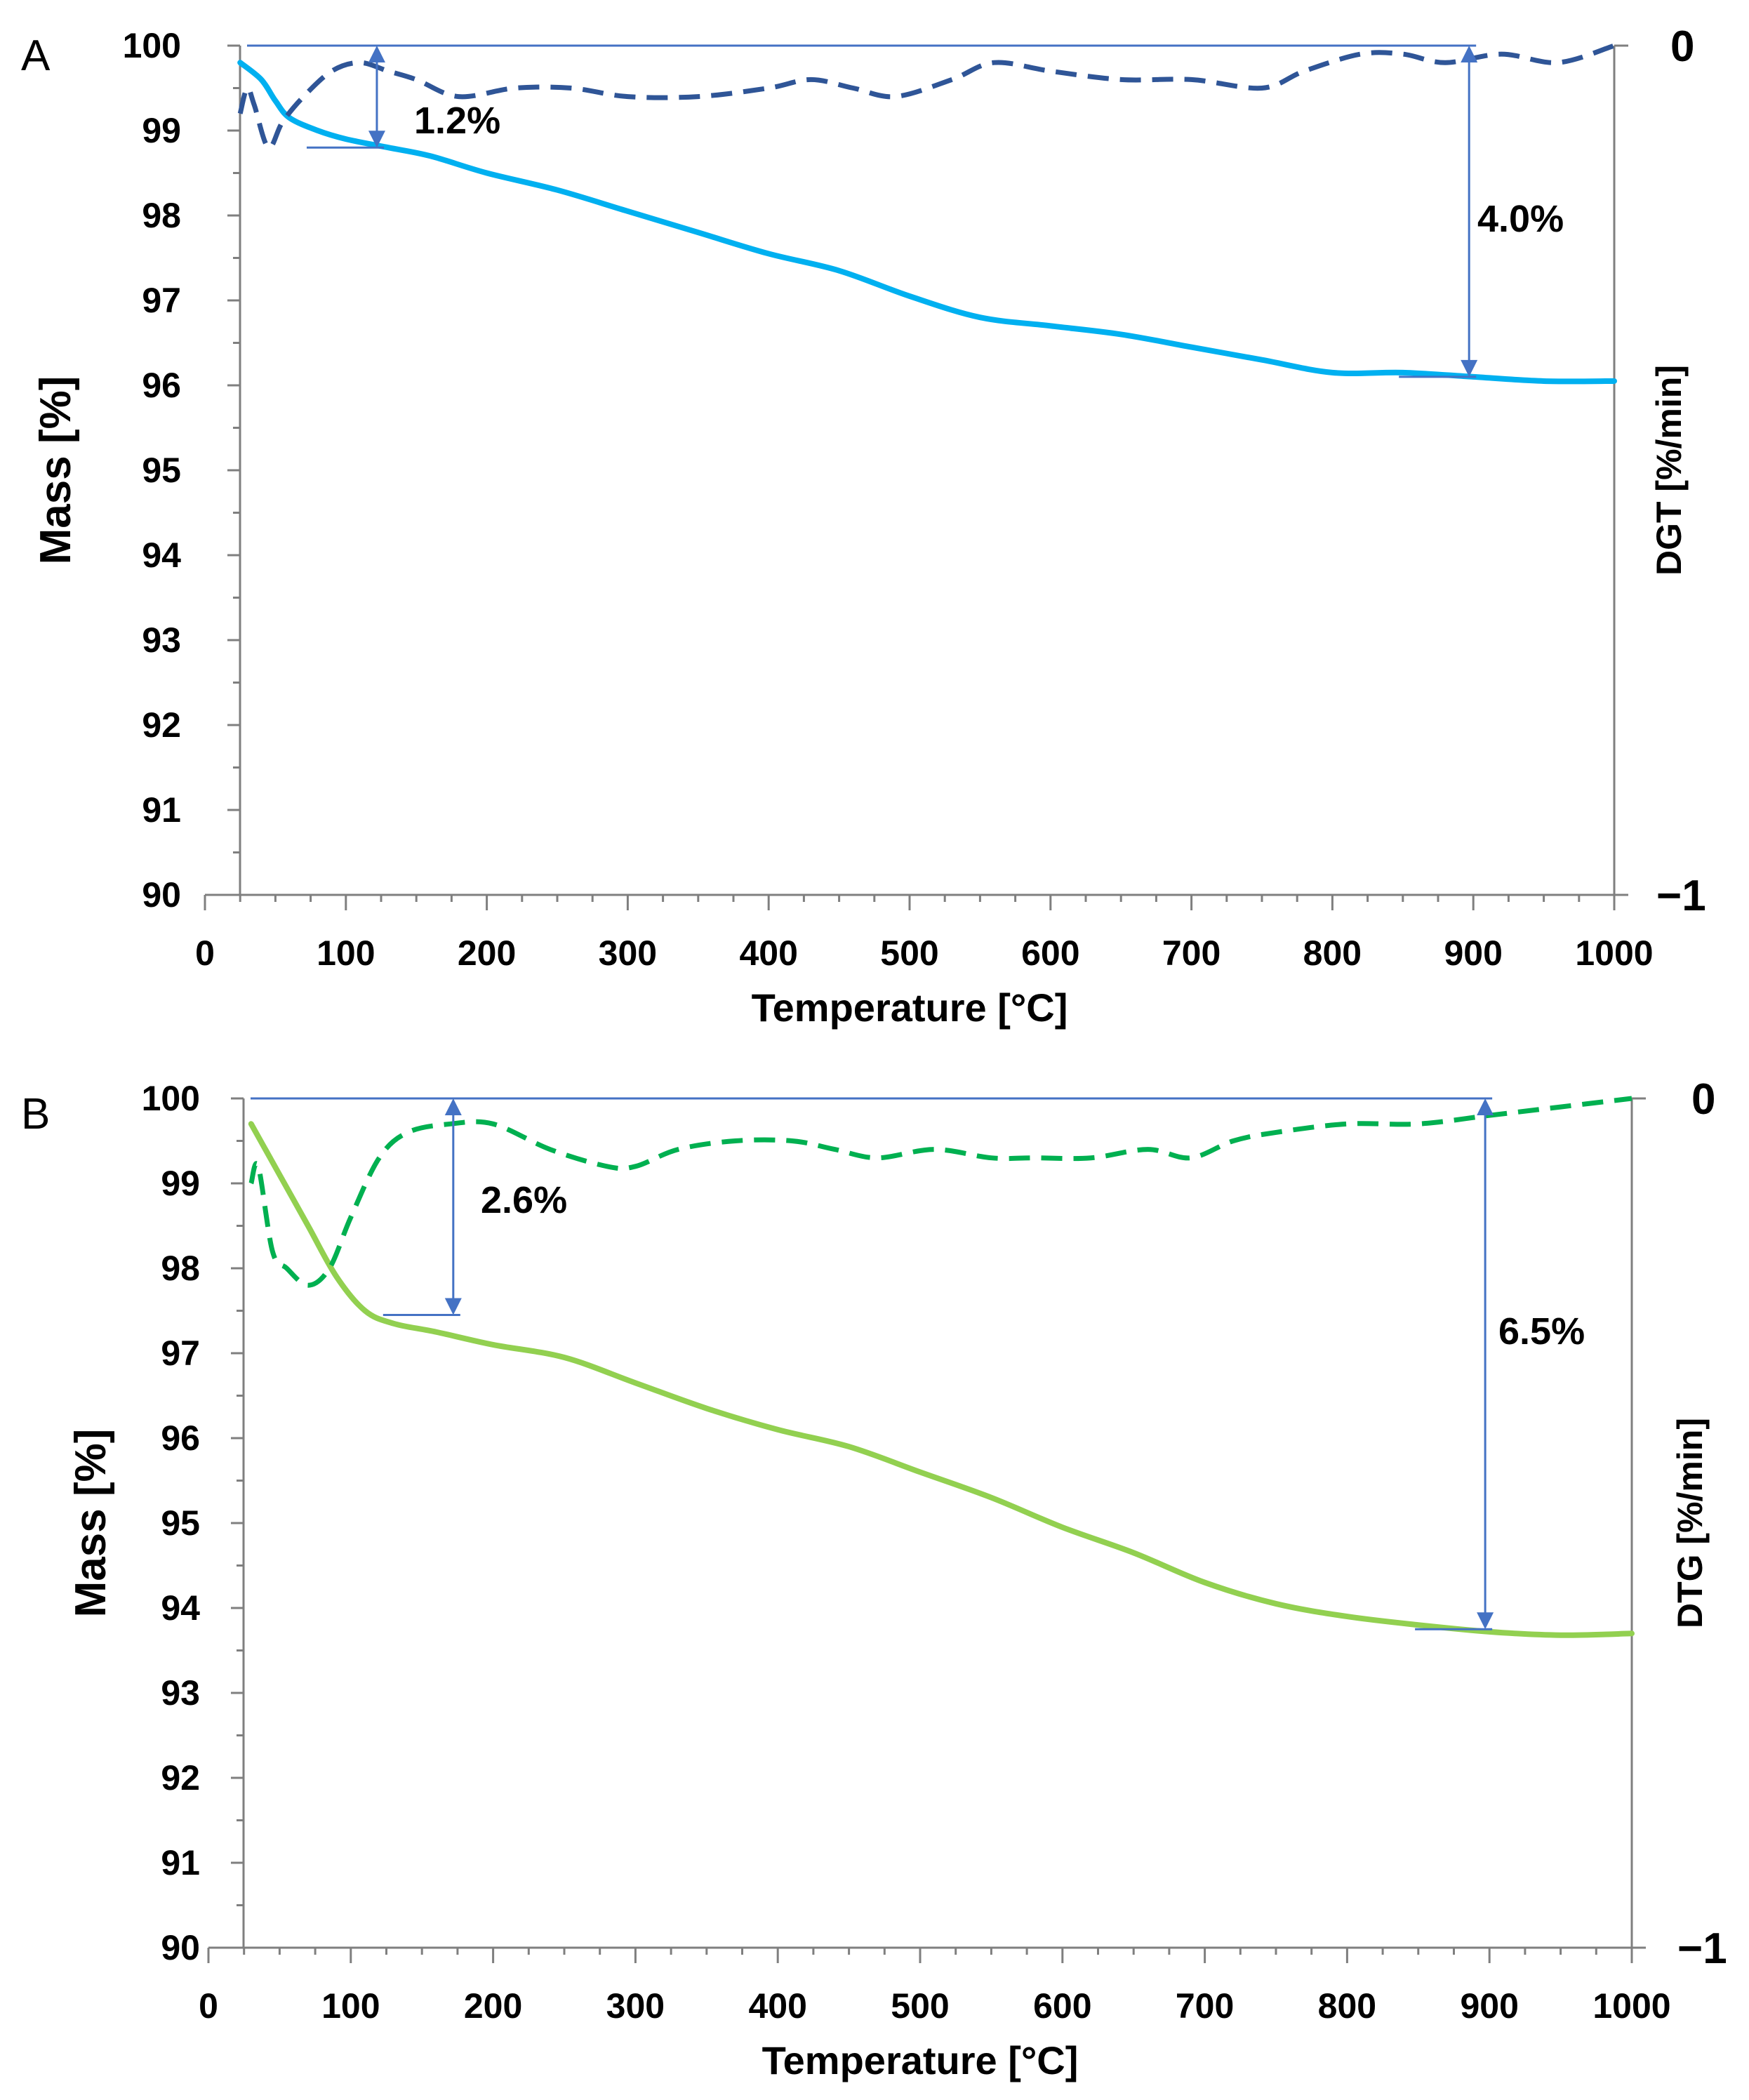 The height and width of the screenshot is (2100, 1749). I want to click on series-line-mass, so click(927, 222).